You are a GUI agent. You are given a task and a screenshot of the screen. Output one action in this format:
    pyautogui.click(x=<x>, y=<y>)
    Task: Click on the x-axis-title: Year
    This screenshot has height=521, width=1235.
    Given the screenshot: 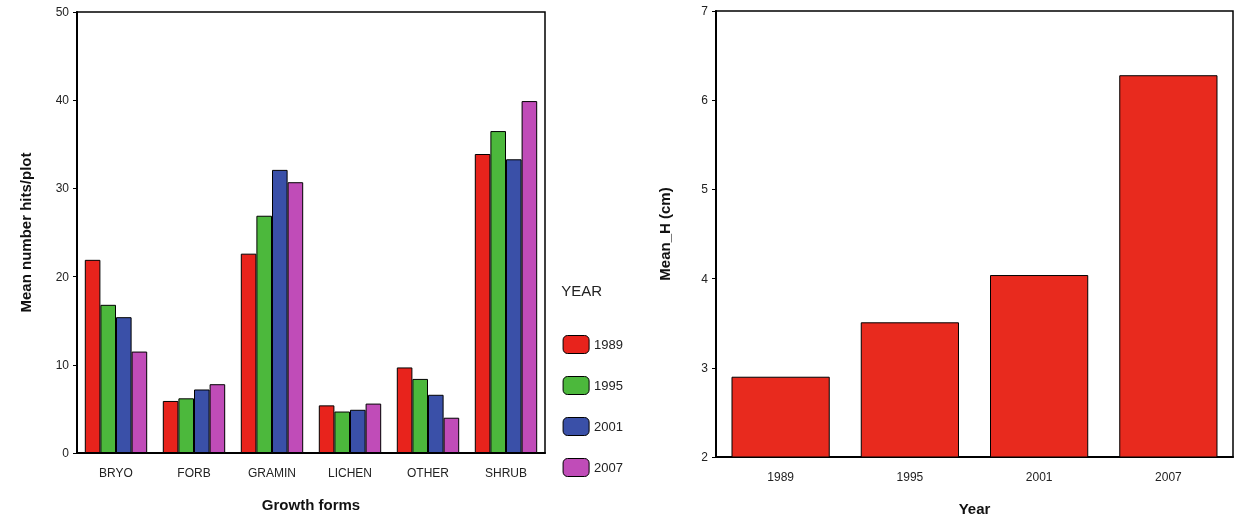 What is the action you would take?
    pyautogui.click(x=974, y=508)
    